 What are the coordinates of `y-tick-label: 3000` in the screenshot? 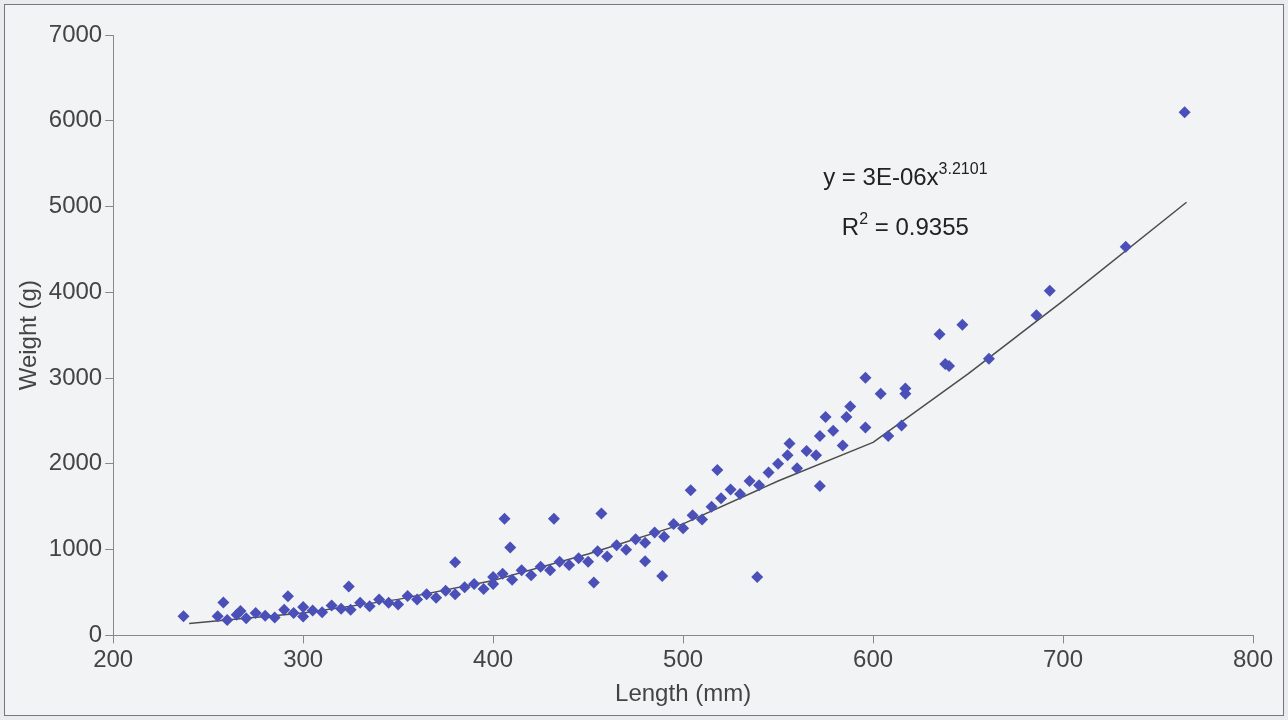 It's located at (75, 376).